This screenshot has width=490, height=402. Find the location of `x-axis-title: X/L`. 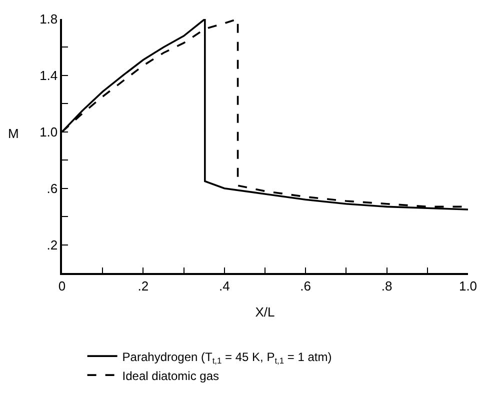

x-axis-title: X/L is located at coordinates (265, 312).